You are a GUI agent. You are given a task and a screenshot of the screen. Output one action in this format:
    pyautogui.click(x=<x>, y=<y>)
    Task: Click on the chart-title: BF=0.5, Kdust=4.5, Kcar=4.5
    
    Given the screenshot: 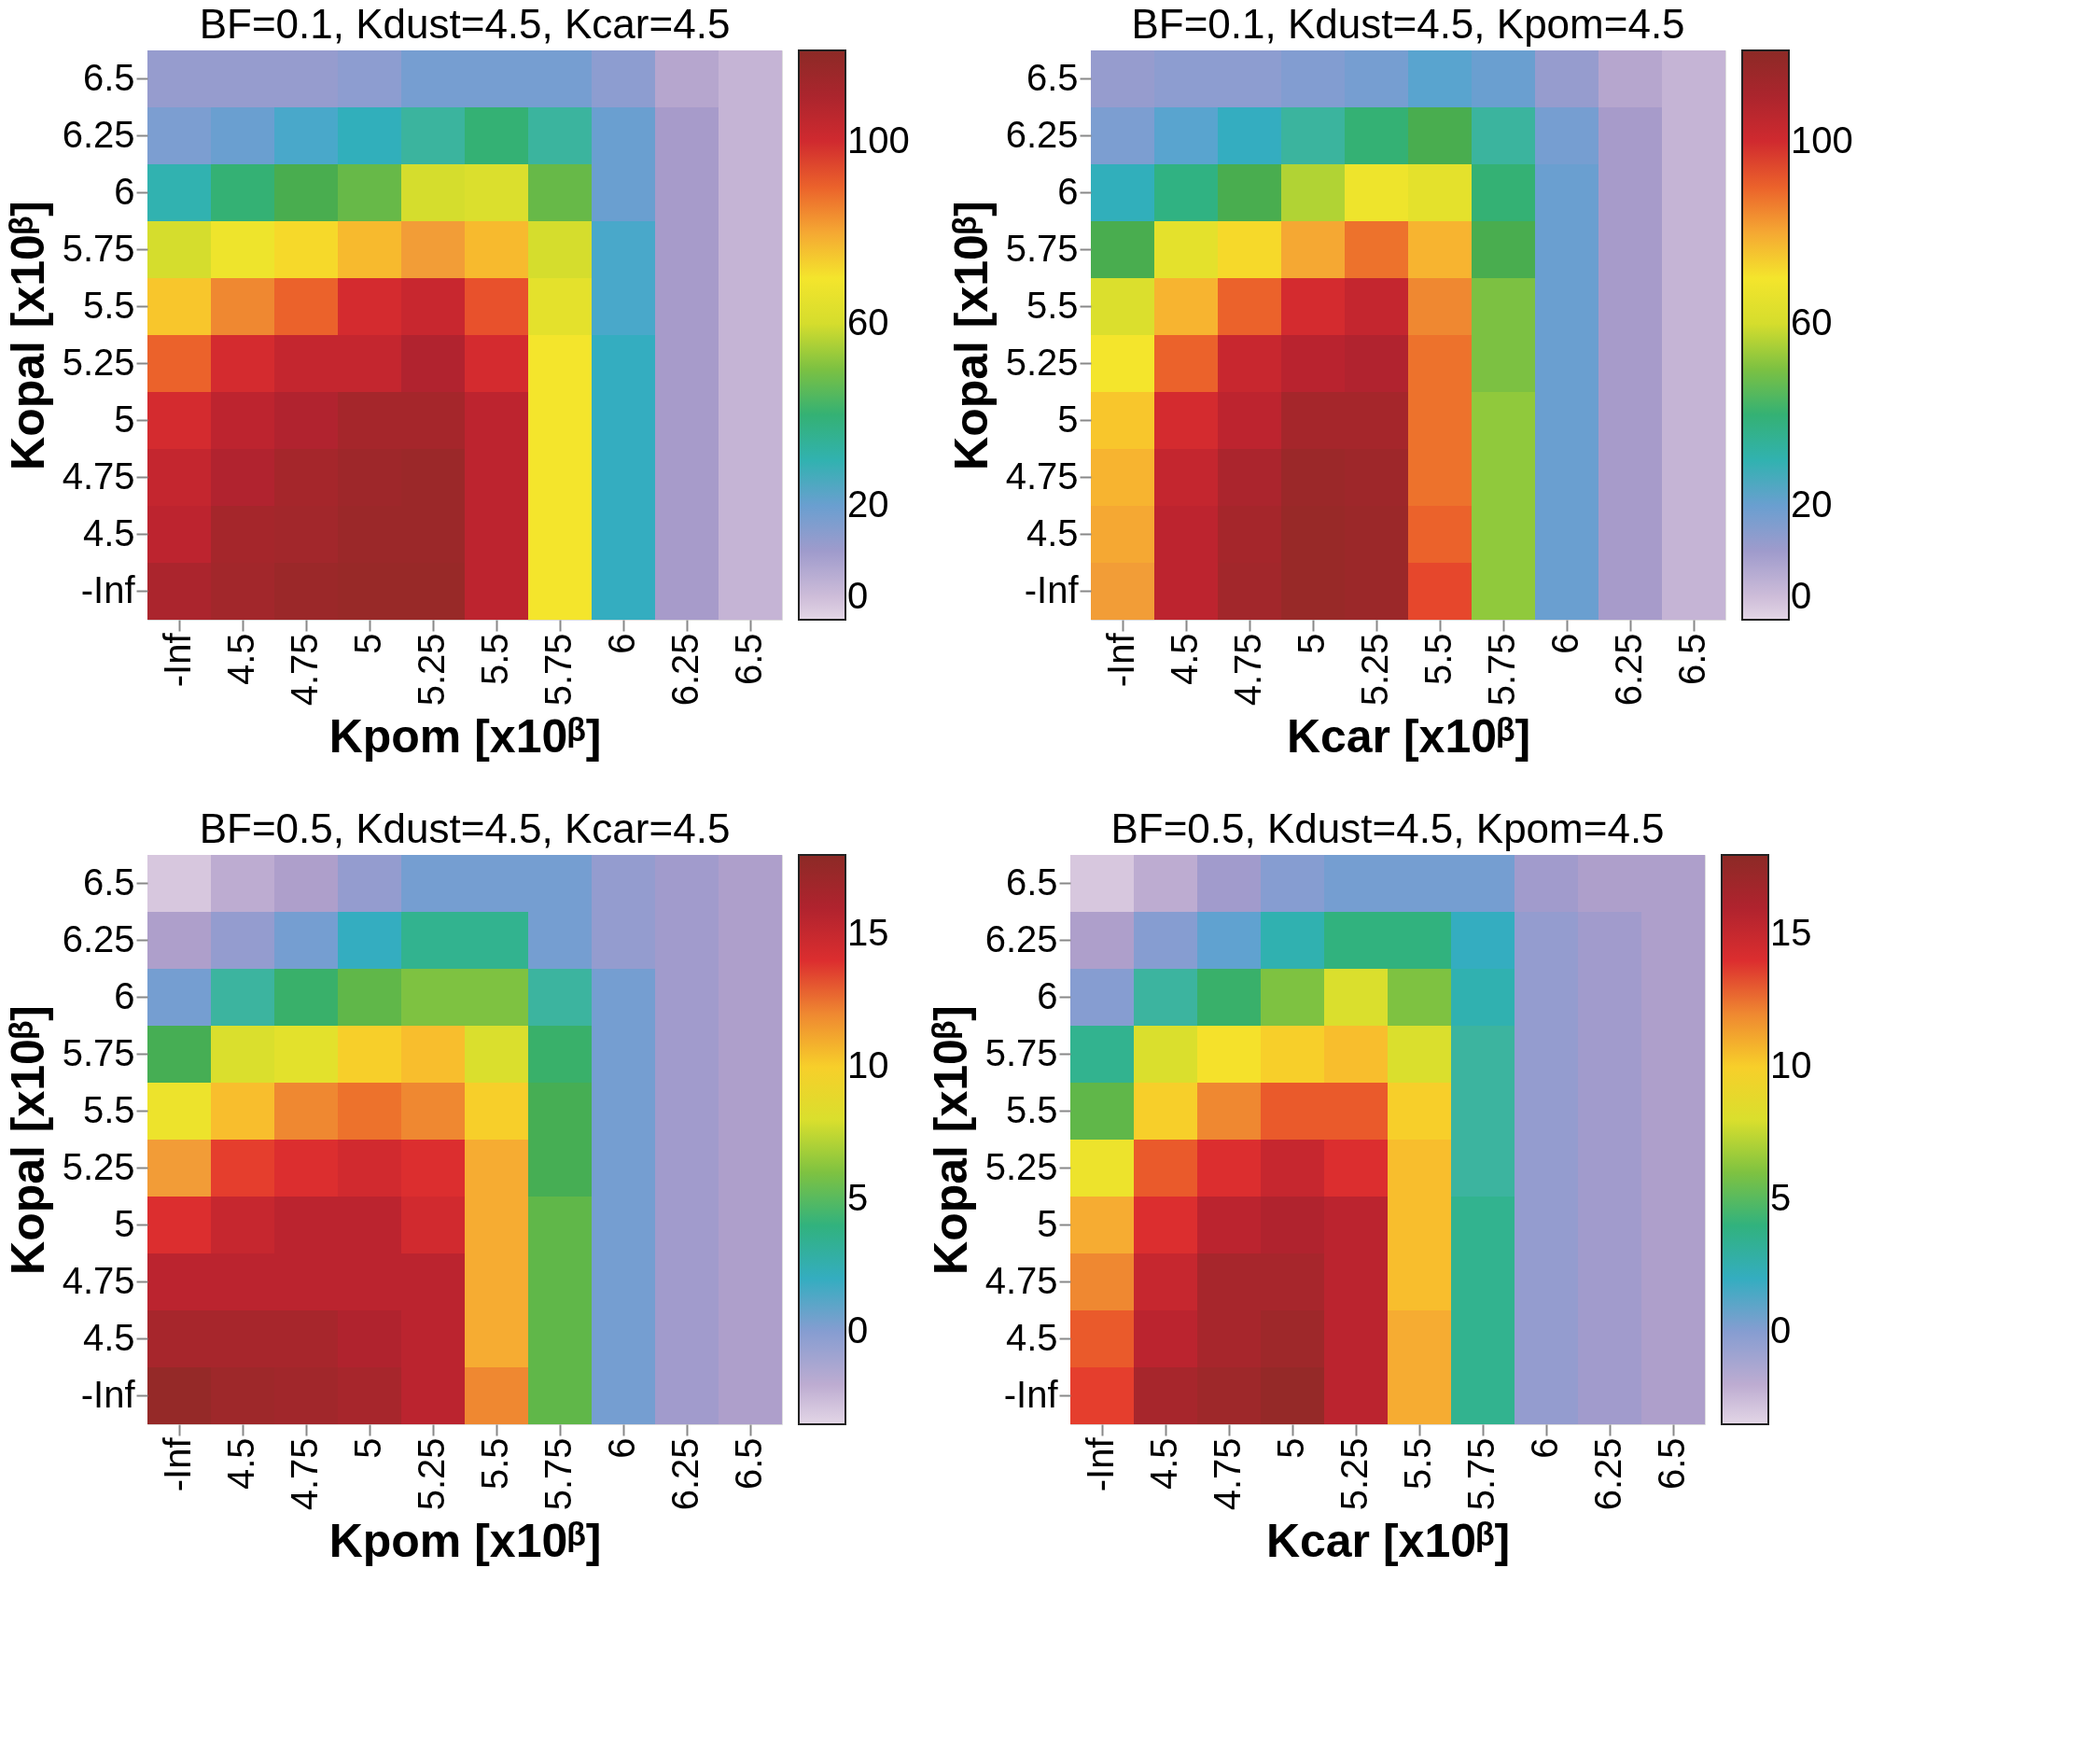 What is the action you would take?
    pyautogui.click(x=465, y=828)
    